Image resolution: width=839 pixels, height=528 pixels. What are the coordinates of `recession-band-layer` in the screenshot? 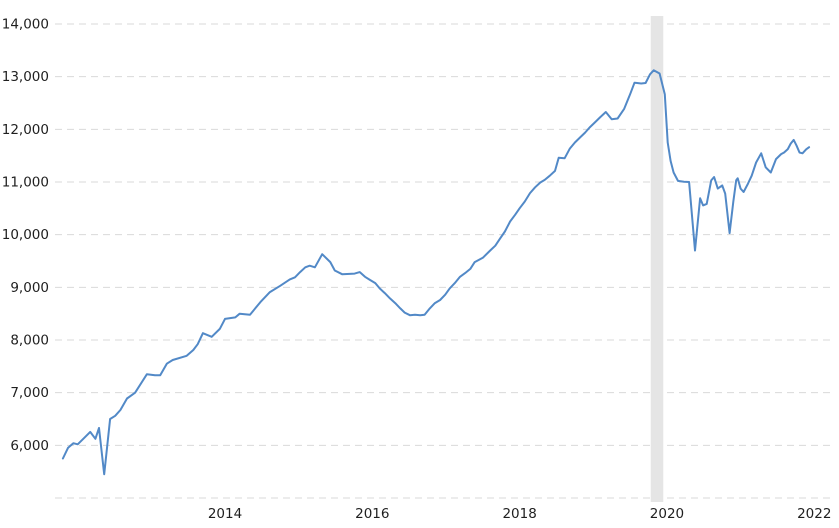 It's located at (657, 259).